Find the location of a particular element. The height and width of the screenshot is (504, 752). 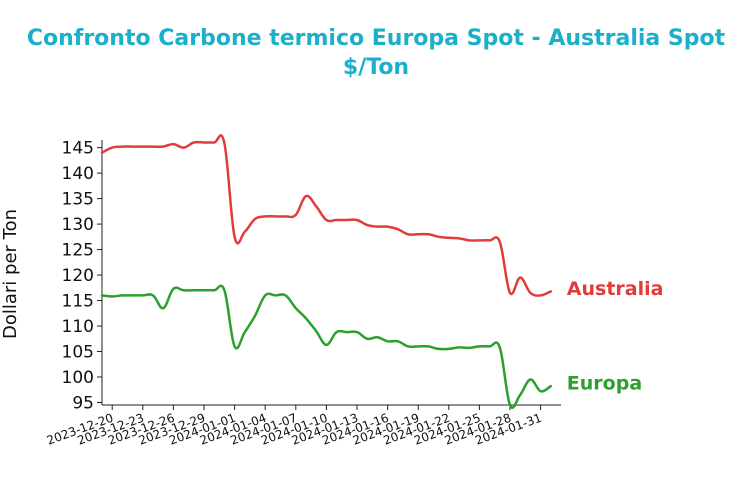

y-tick-label: 125 is located at coordinates (78, 251).